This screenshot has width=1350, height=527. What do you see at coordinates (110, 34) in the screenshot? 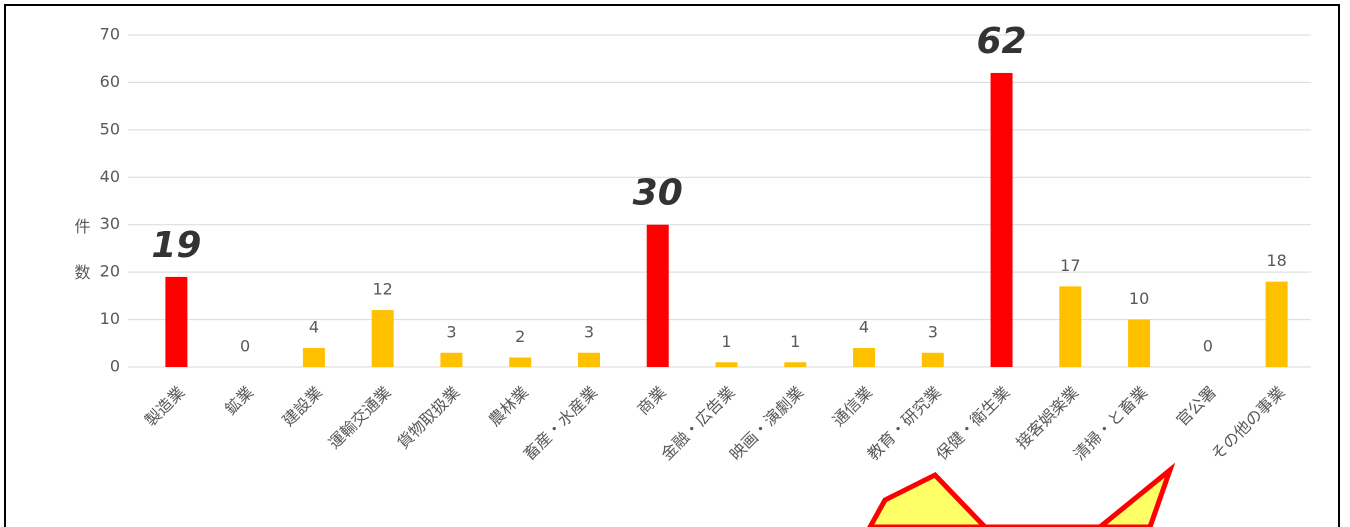
I see `y-tick-label: 70` at bounding box center [110, 34].